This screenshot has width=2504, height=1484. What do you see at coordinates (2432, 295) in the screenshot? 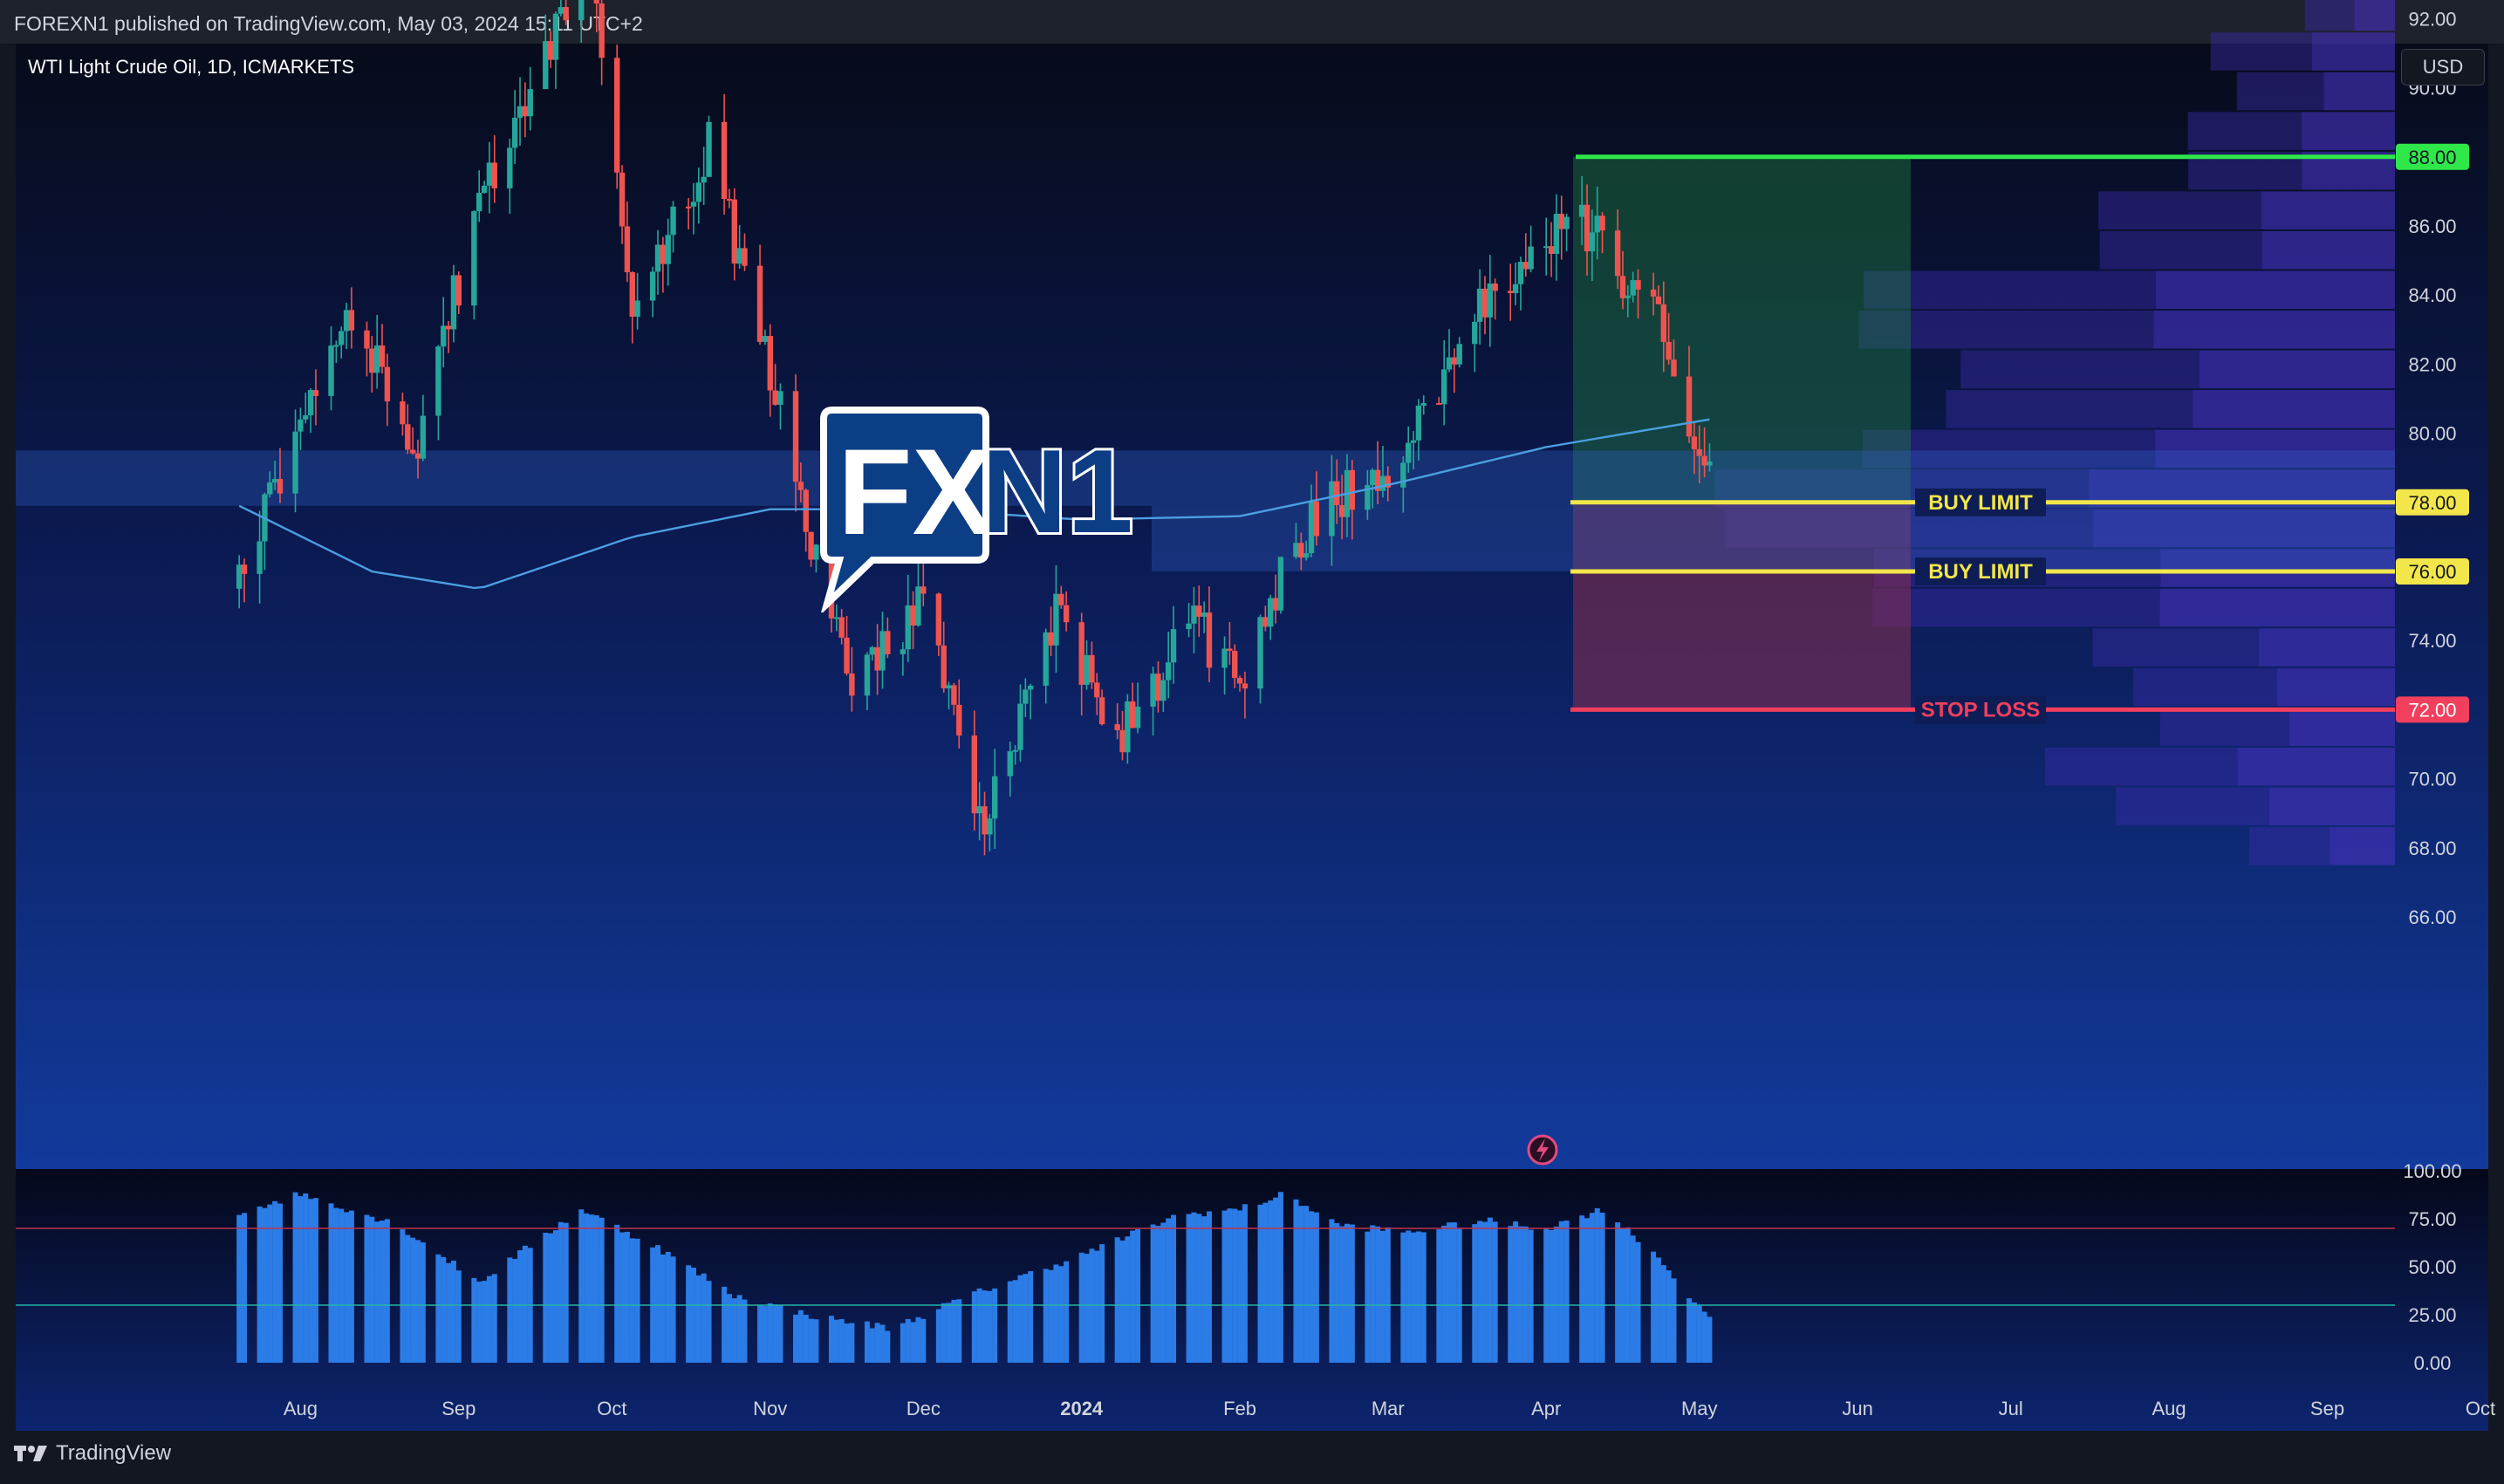
I see `price-tick-label: 84.00` at bounding box center [2432, 295].